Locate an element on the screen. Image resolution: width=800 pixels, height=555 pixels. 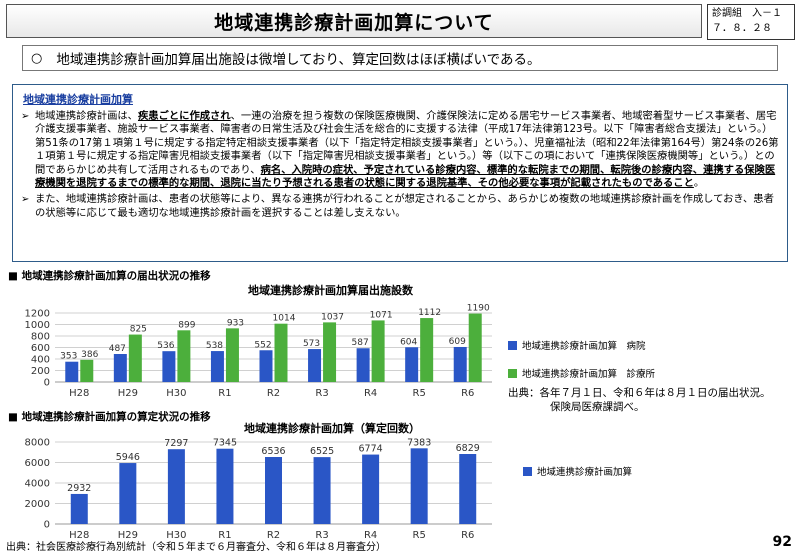
doc-ref-line1: 診調組 入－１ is located at coordinates (747, 13).